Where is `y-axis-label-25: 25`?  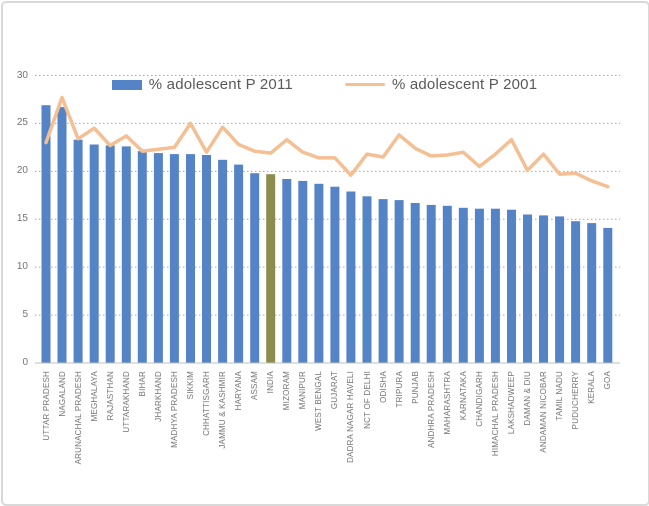
y-axis-label-25: 25 is located at coordinates (22, 123).